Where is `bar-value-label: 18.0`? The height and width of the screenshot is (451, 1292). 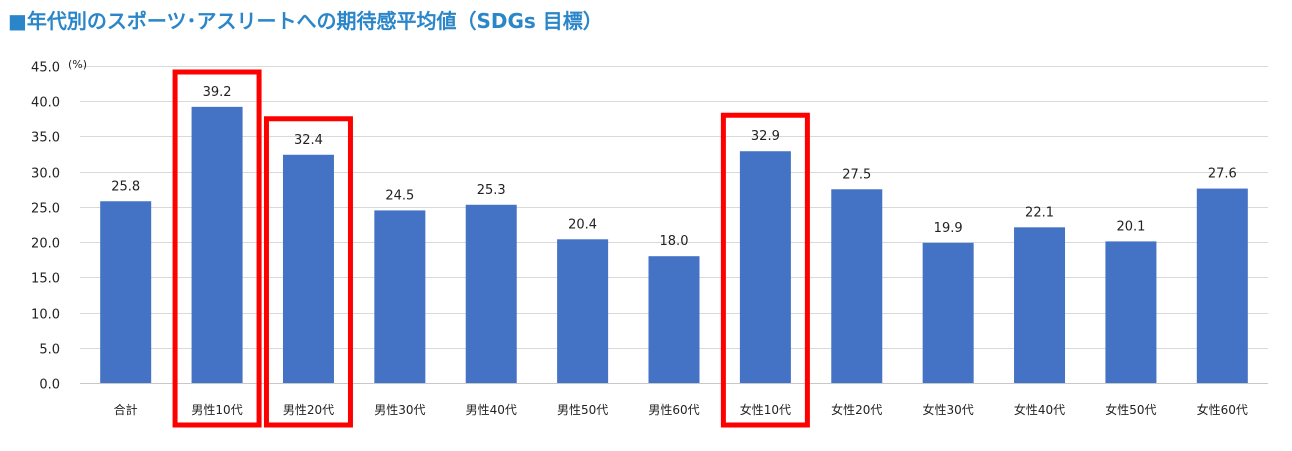 bar-value-label: 18.0 is located at coordinates (674, 241).